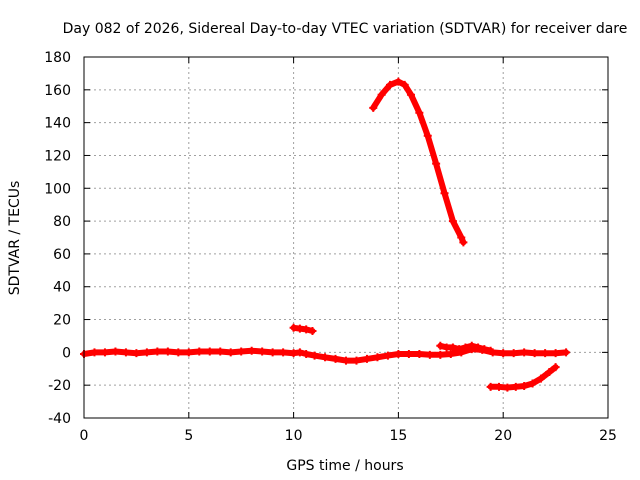 This screenshot has height=480, width=640. Describe the element at coordinates (57, 124) in the screenshot. I see `y-tick-label: 140` at that location.